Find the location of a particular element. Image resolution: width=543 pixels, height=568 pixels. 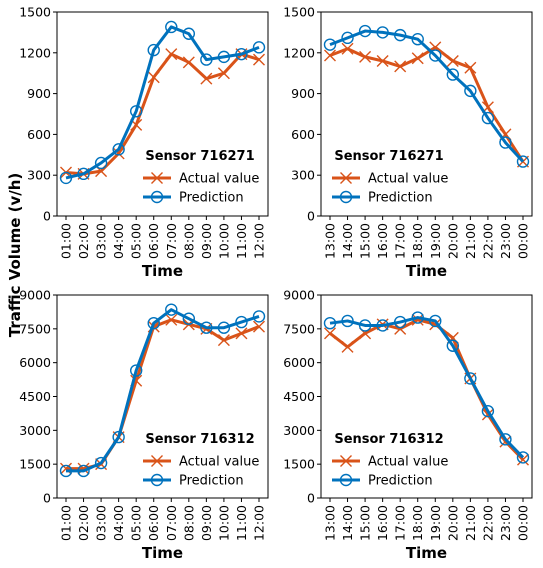

y-tick-label: 9000 is located at coordinates (35, 295).